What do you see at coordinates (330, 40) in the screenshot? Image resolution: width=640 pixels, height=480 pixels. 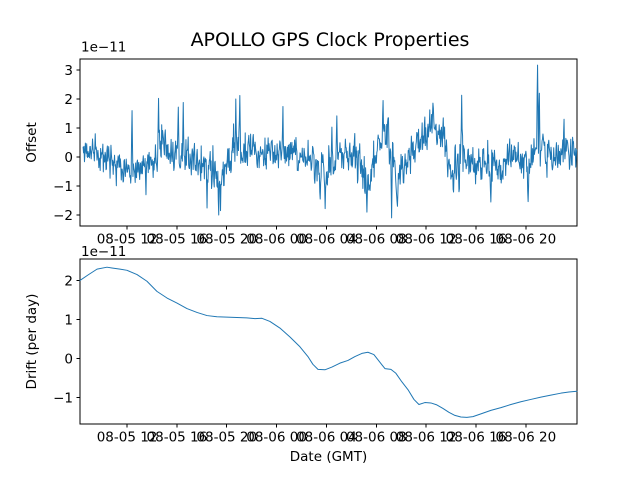 I see `figure-title: APOLLO GPS Clock Properties` at bounding box center [330, 40].